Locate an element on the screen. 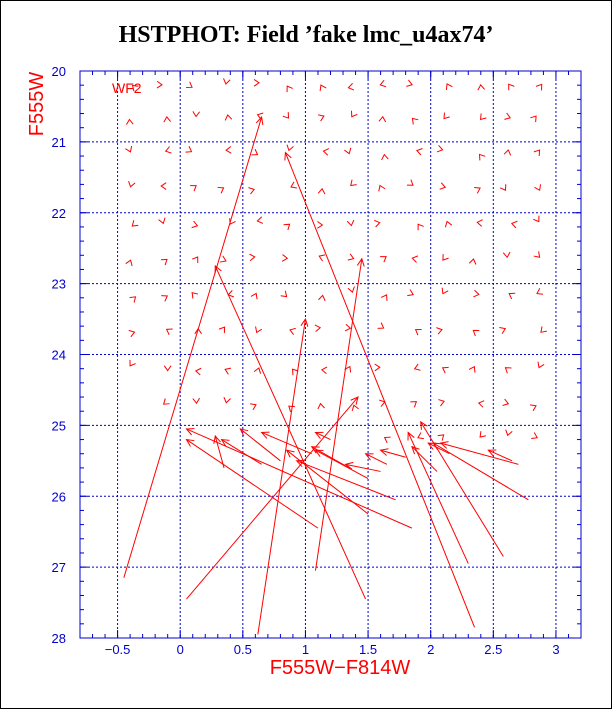  y-tick-label: 21 is located at coordinates (59, 142).